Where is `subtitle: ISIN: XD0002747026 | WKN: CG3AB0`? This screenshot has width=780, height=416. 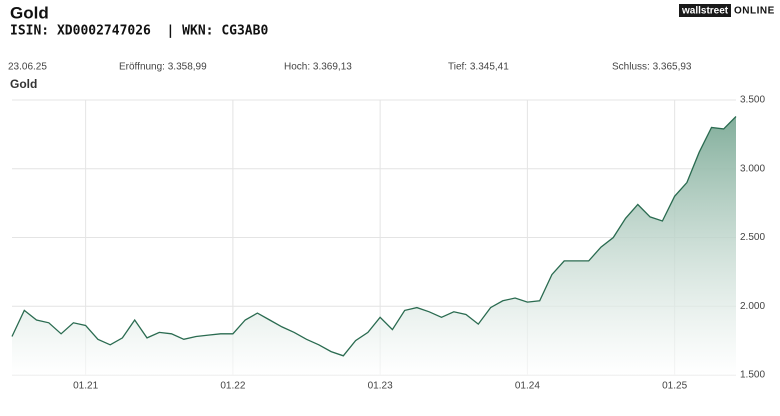
subtitle: ISIN: XD0002747026 | WKN: CG3AB0 is located at coordinates (139, 31).